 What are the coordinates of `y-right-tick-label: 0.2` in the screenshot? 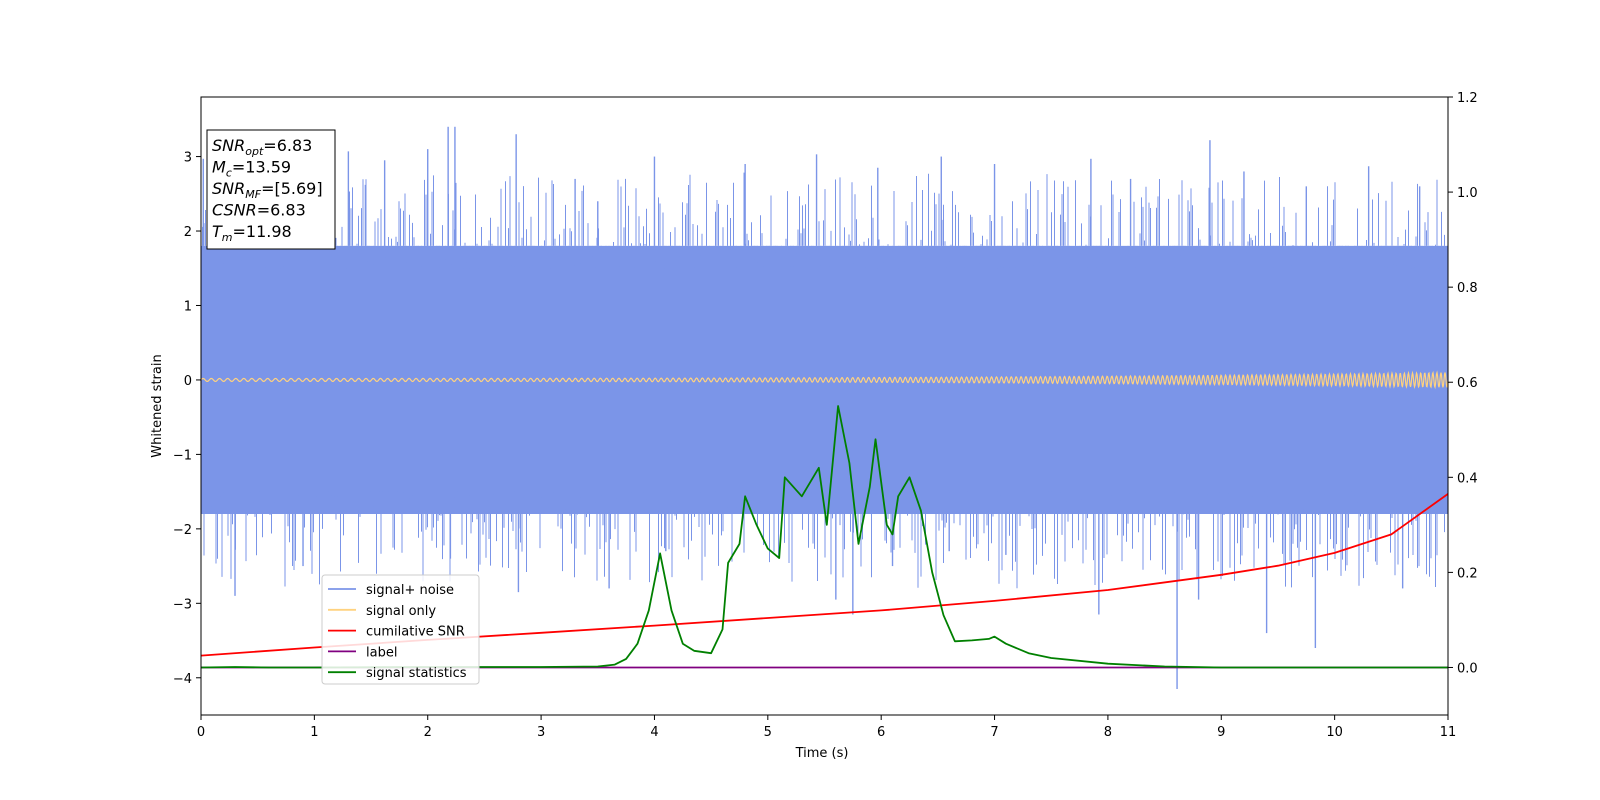 It's located at (1467, 573).